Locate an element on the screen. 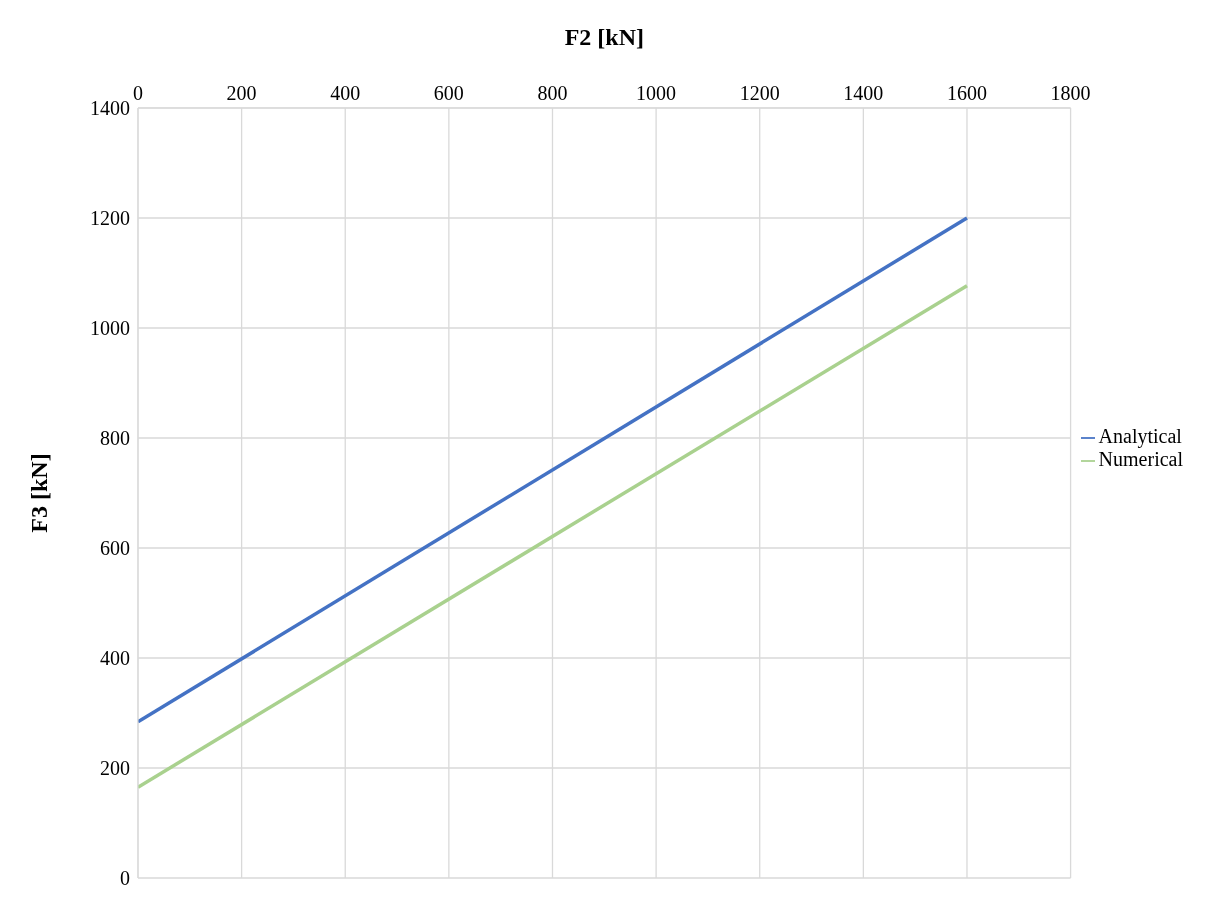  y-tick-label: 600 is located at coordinates (115, 548).